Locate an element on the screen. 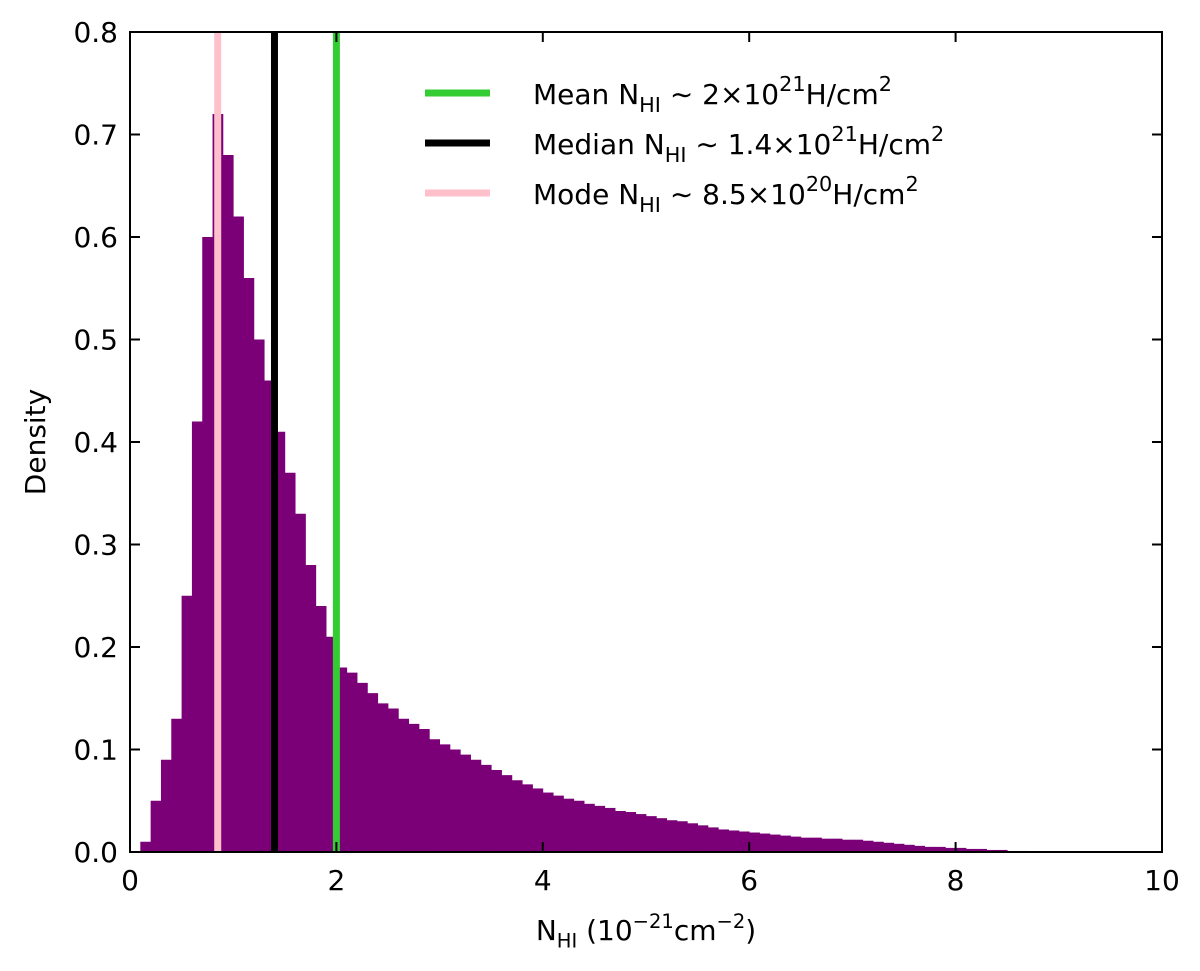 The height and width of the screenshot is (971, 1200). legend-label: Mean NHI ∼ 2×1021H/cm2 is located at coordinates (712, 94).